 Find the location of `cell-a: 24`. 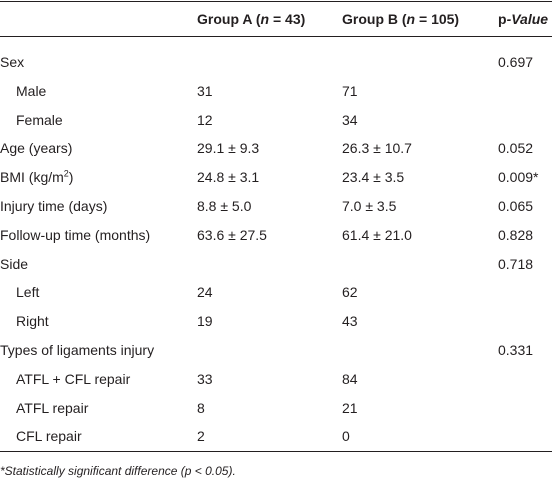

cell-a: 24 is located at coordinates (205, 292).